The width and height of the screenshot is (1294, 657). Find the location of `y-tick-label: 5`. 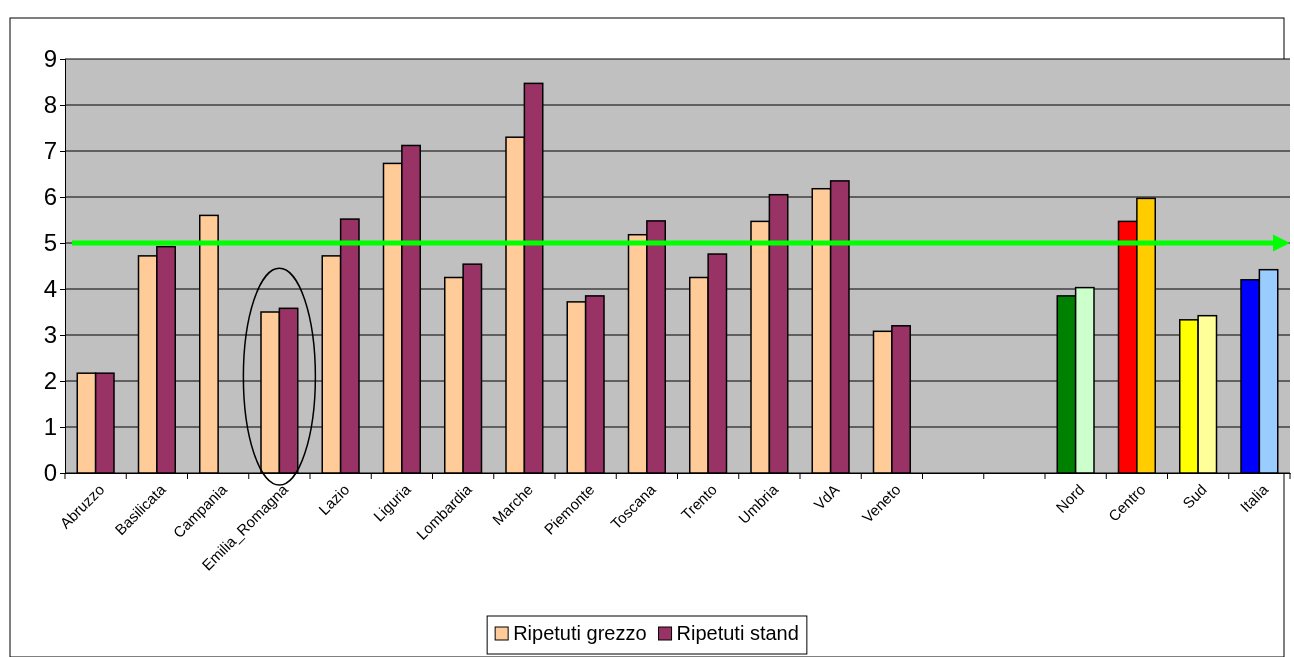

y-tick-label: 5 is located at coordinates (50, 243).